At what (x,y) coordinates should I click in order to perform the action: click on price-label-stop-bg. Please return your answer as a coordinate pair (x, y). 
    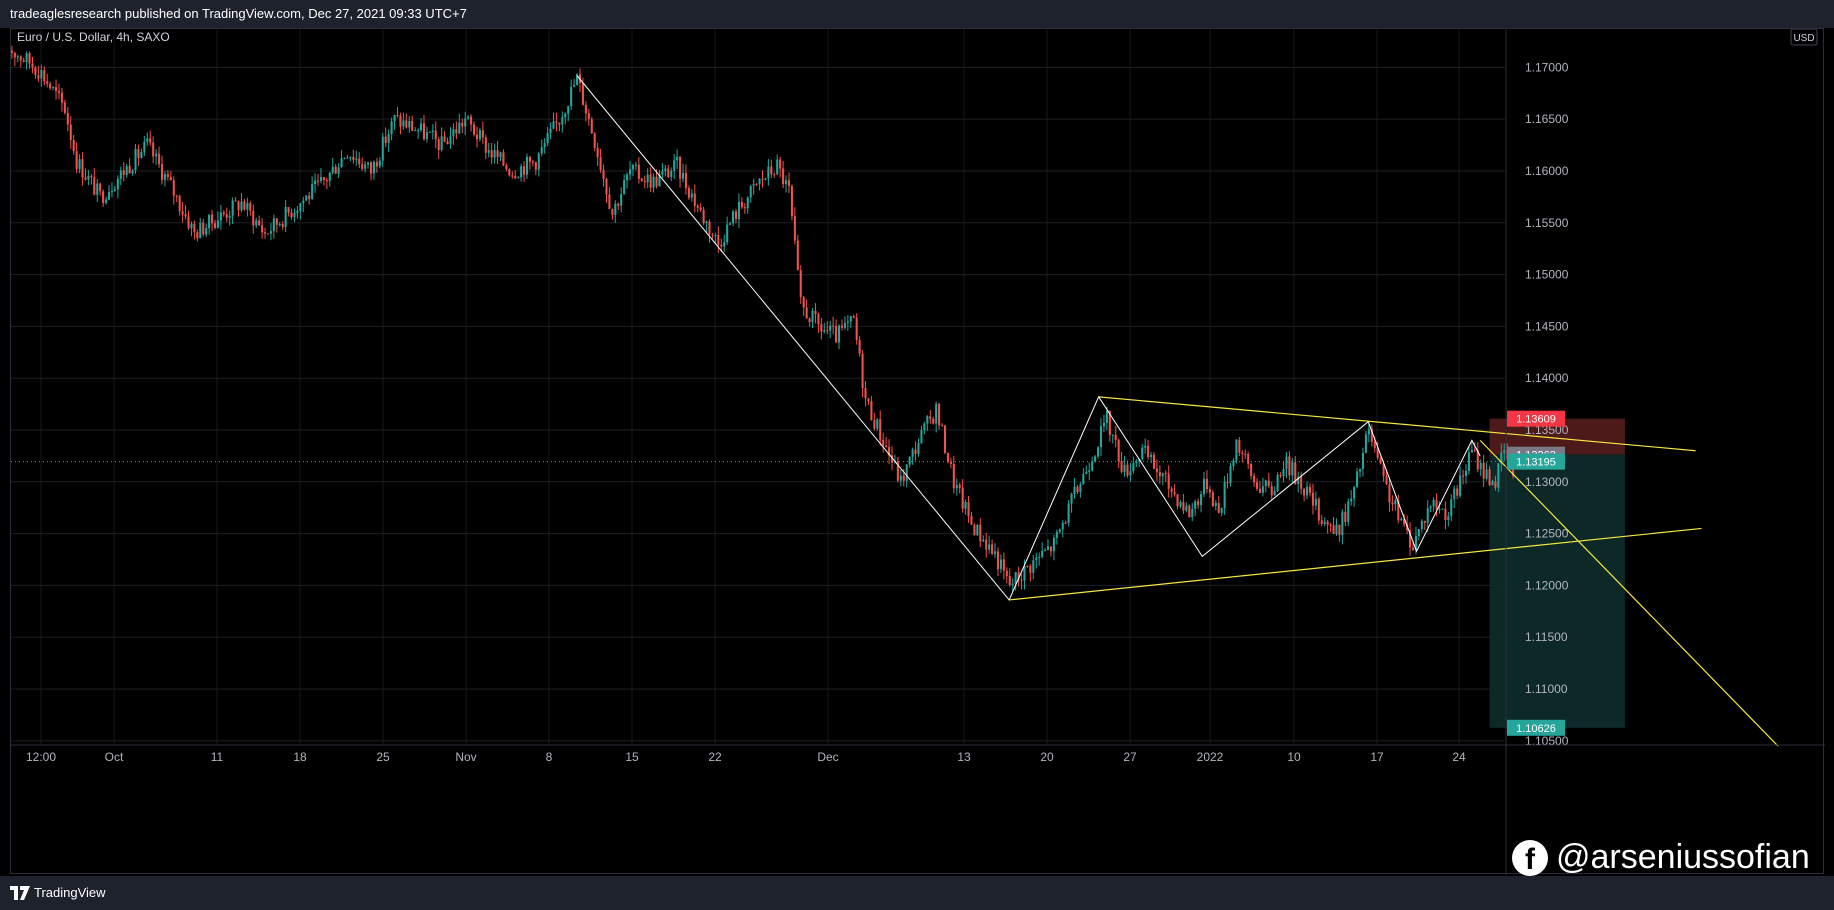
    Looking at the image, I should click on (1536, 418).